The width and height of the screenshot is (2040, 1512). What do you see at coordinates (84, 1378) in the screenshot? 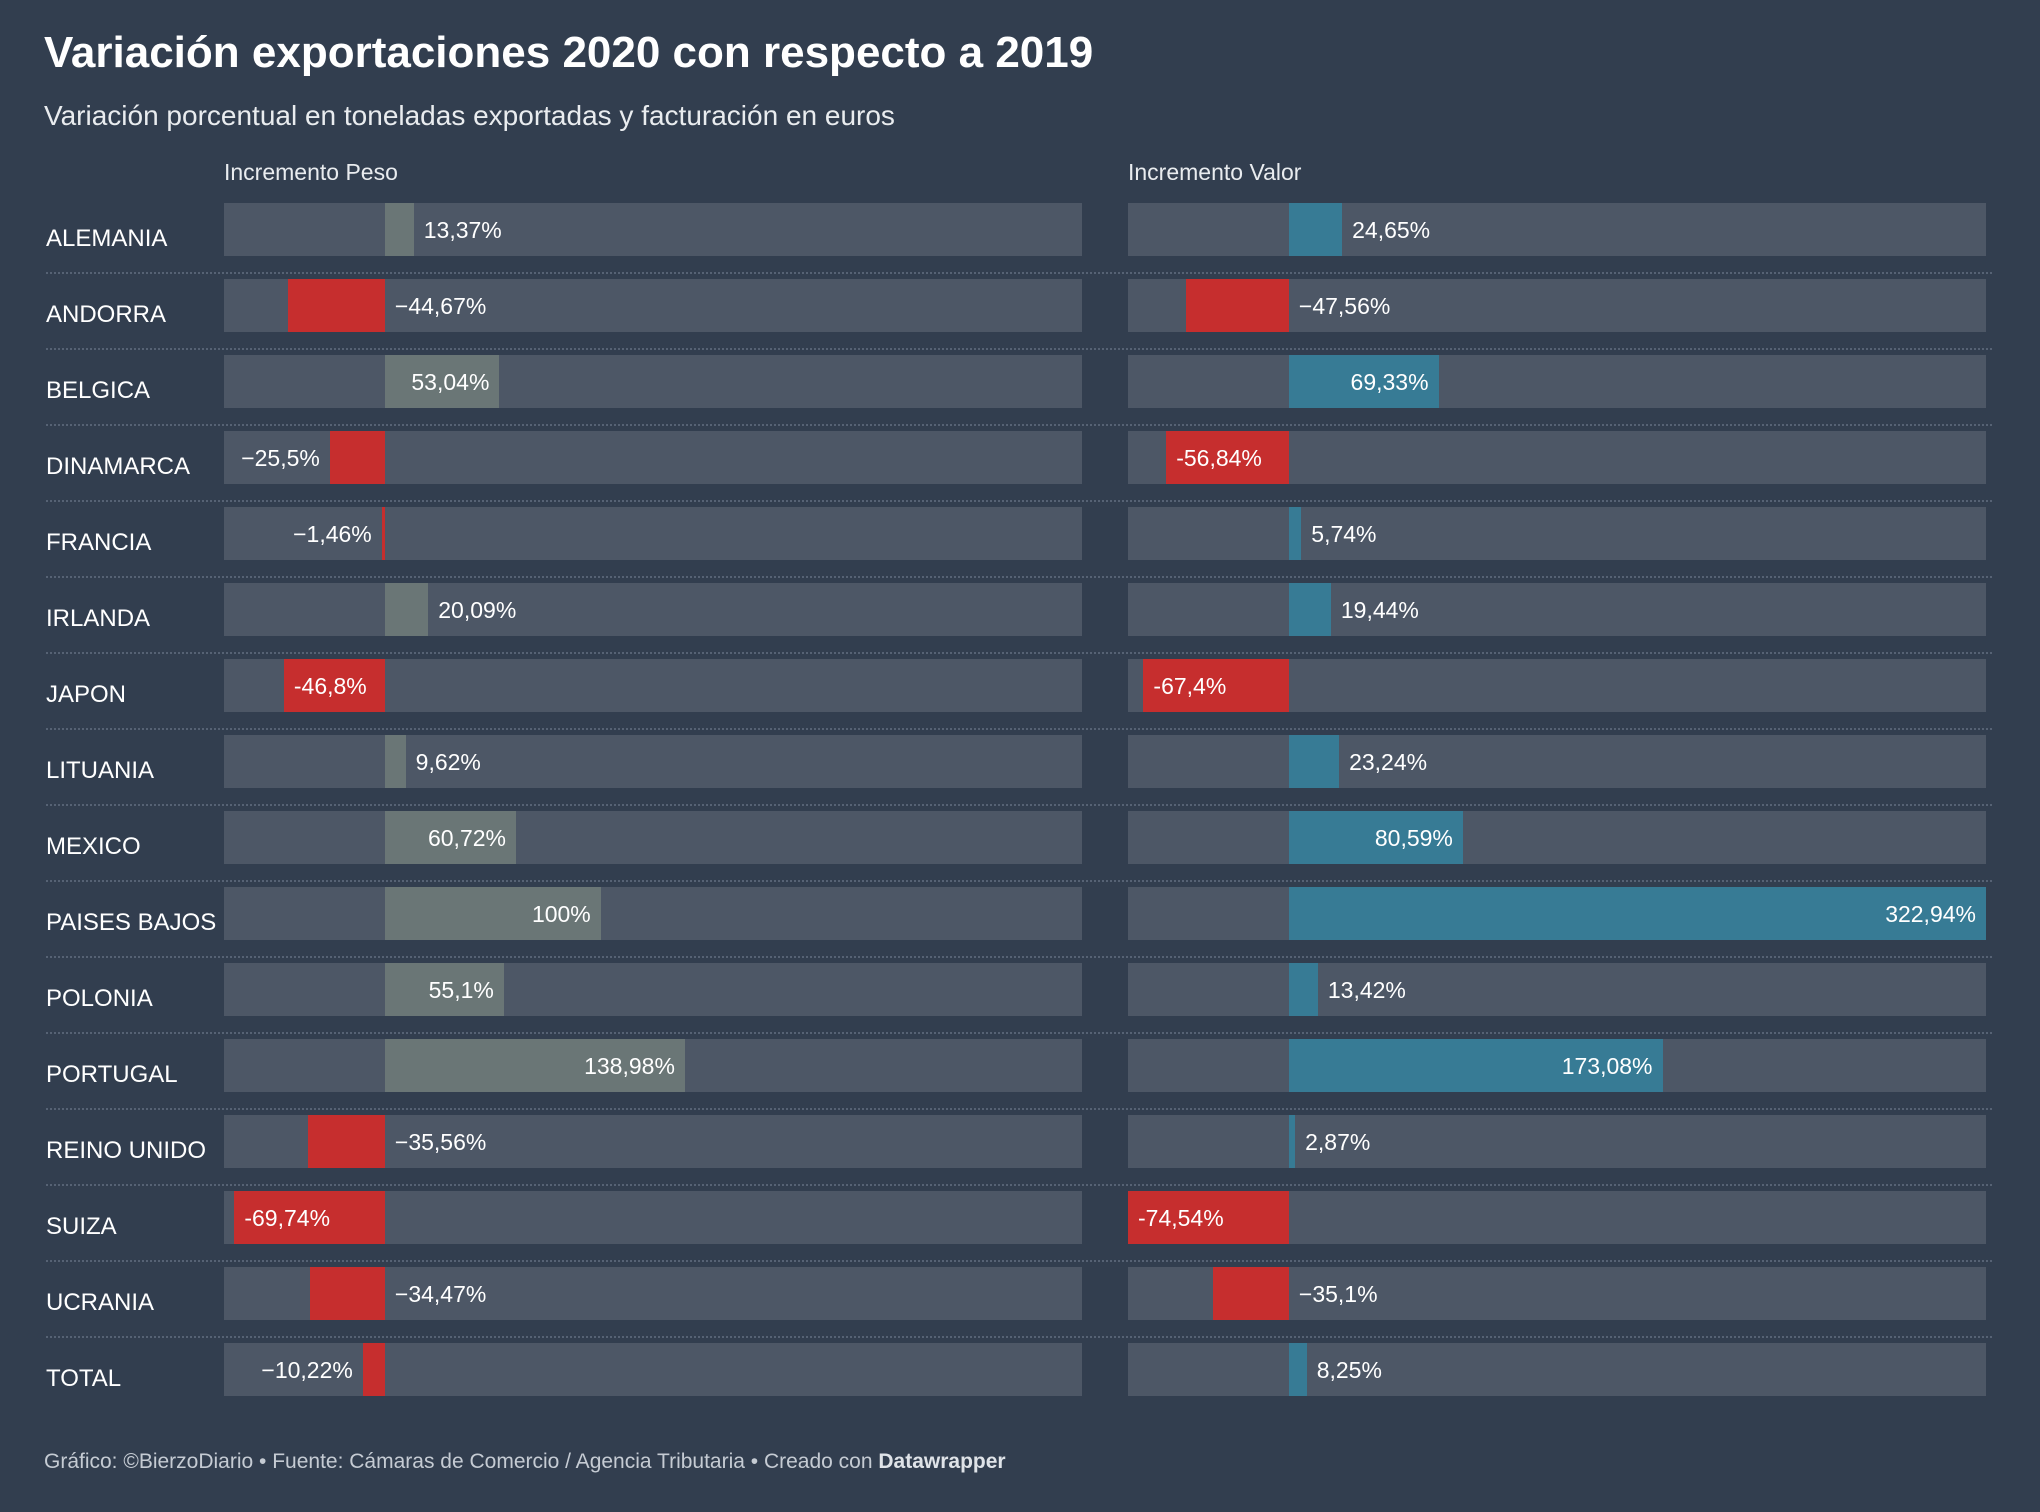
I see `category-label: TOTAL` at bounding box center [84, 1378].